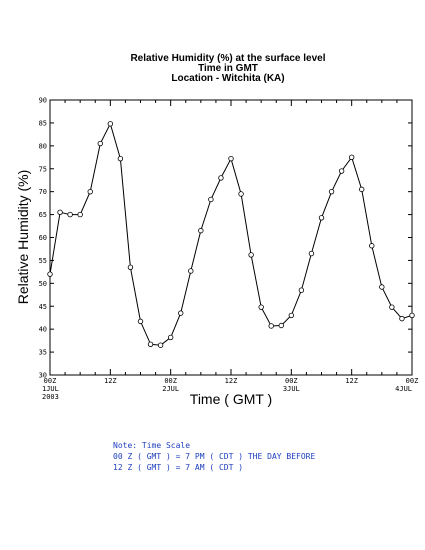 The image size is (425, 550). What do you see at coordinates (227, 78) in the screenshot?
I see `chart-title-line: Location - Witchita (KA)` at bounding box center [227, 78].